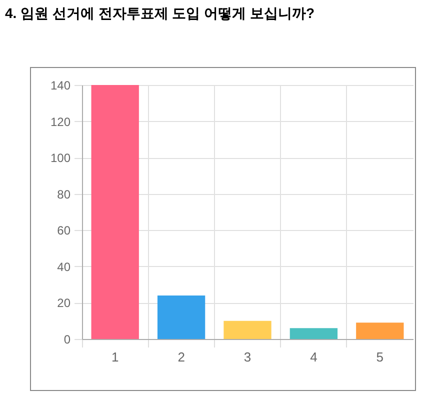  What do you see at coordinates (160, 13) in the screenshot?
I see `chart-title: 4. 임원 선거에 전자투표제 도입 어떻게 보십니까?` at bounding box center [160, 13].